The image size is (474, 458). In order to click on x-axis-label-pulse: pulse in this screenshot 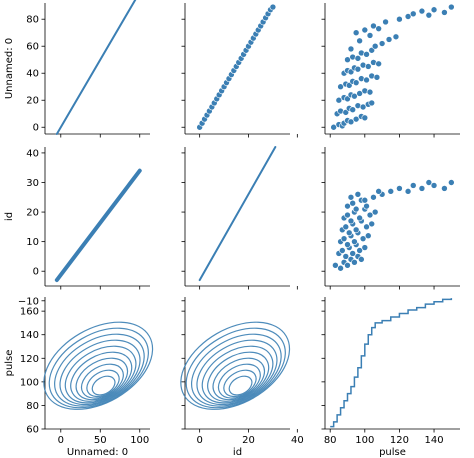, I will do `click(392, 452)`.